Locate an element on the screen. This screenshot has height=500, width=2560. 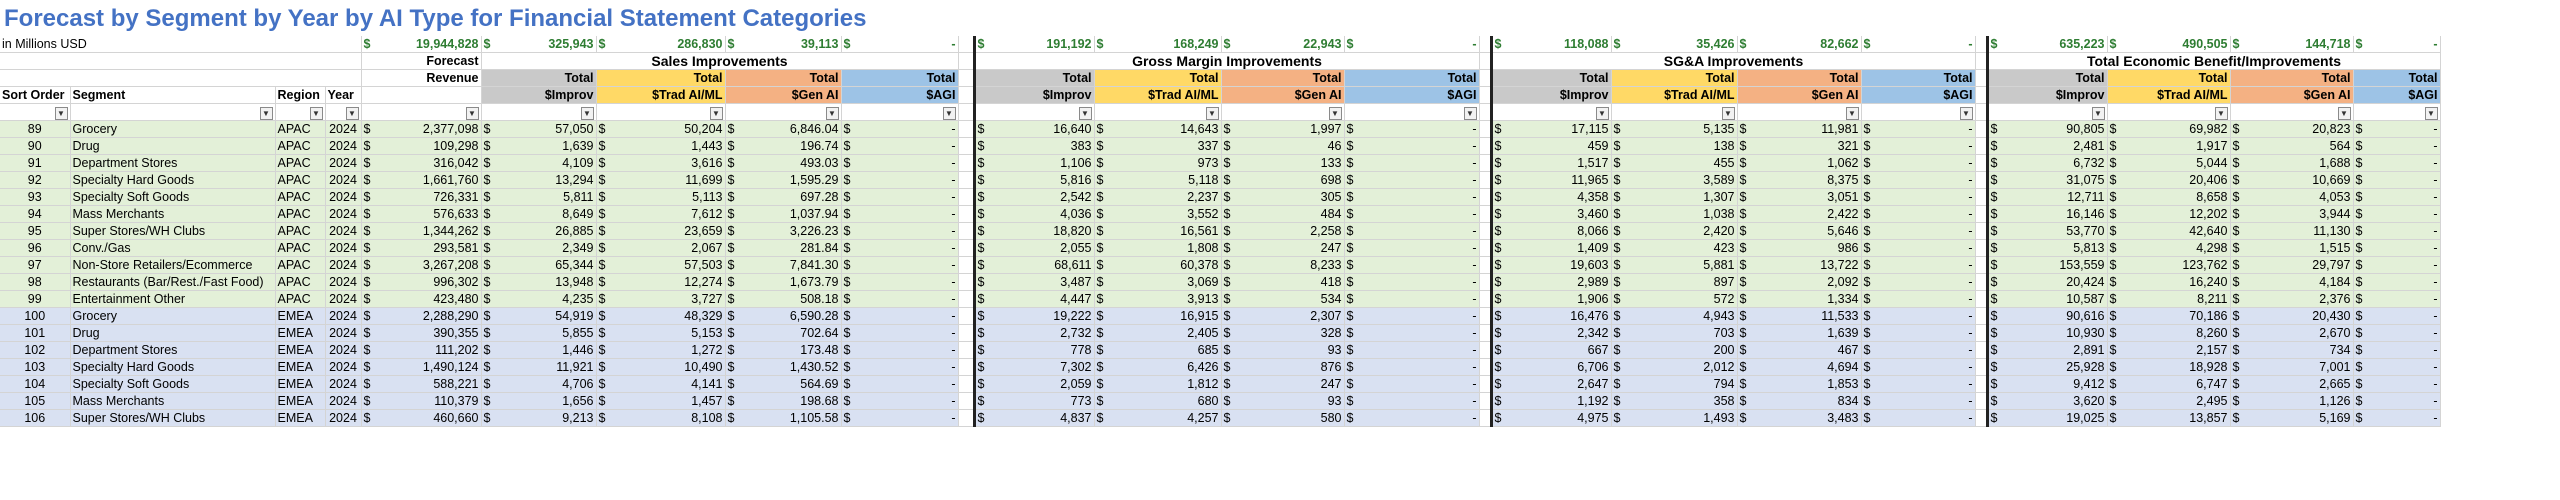
te-trad-cell: $13,857 is located at coordinates (2169, 418).